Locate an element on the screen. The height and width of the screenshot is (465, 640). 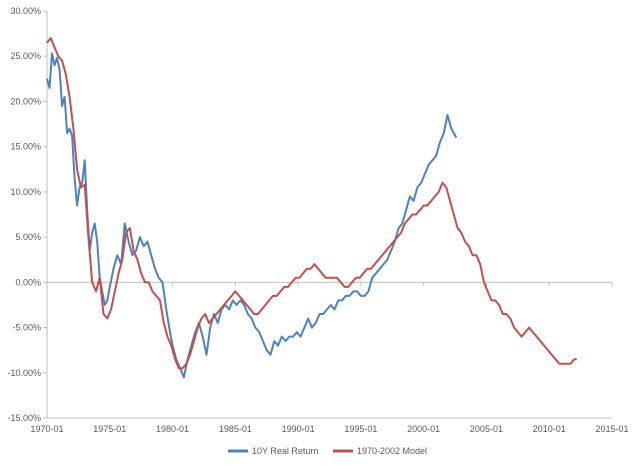
x-tick-label: 2010-01 is located at coordinates (549, 429).